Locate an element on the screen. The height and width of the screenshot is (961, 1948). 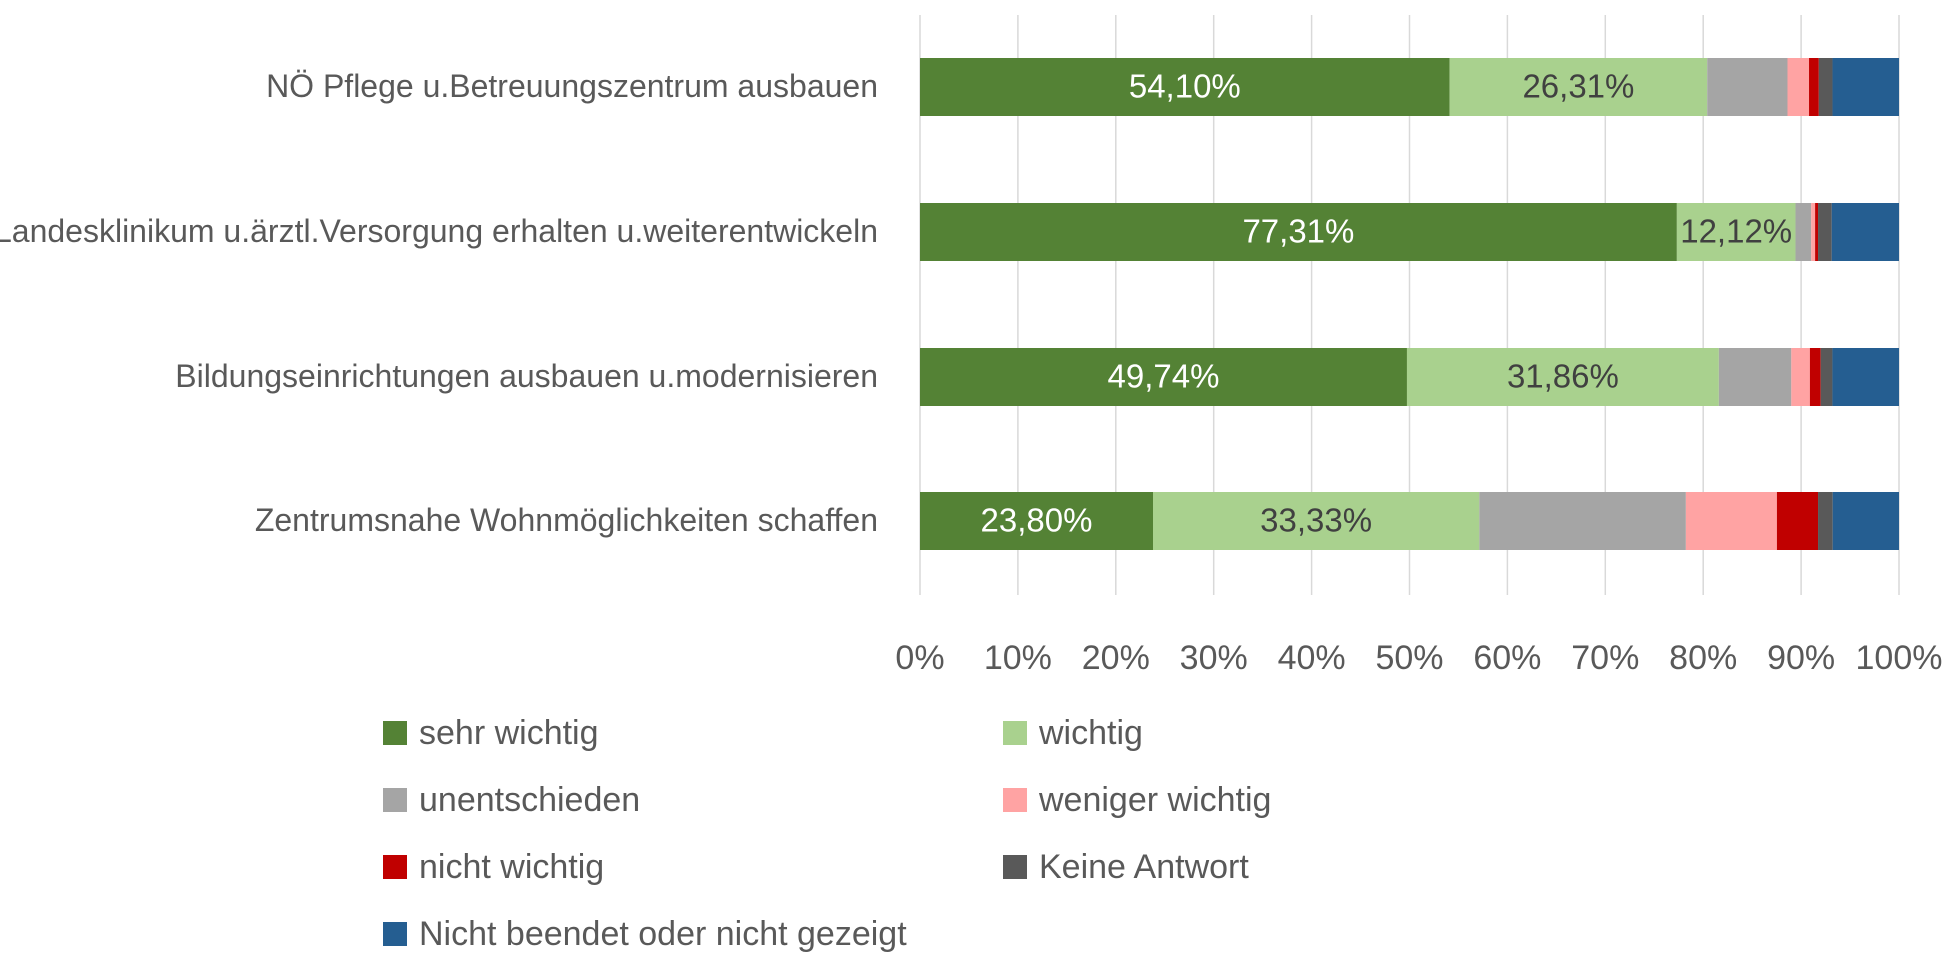
x-tick-label: 90% is located at coordinates (1801, 658).